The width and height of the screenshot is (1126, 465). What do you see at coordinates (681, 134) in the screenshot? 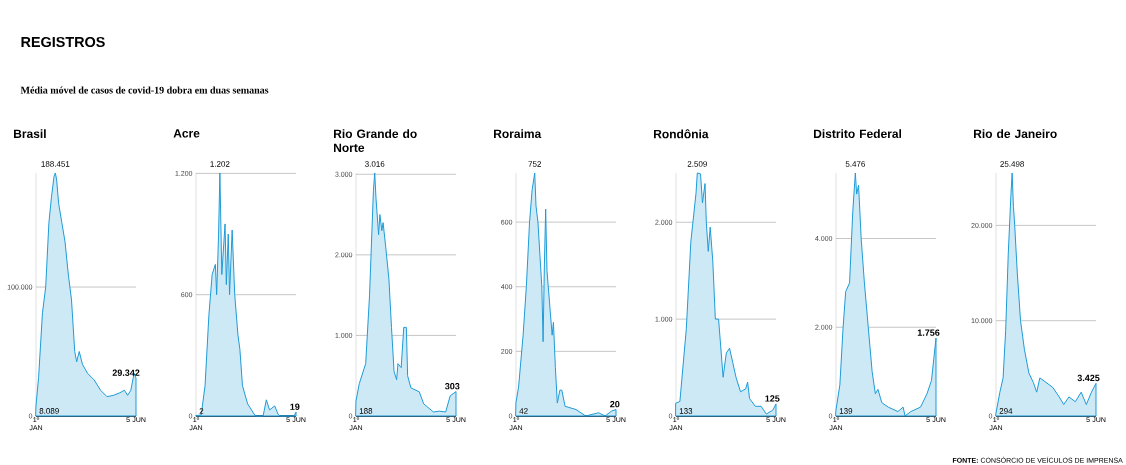
I see `chart-title: Rondônia` at bounding box center [681, 134].